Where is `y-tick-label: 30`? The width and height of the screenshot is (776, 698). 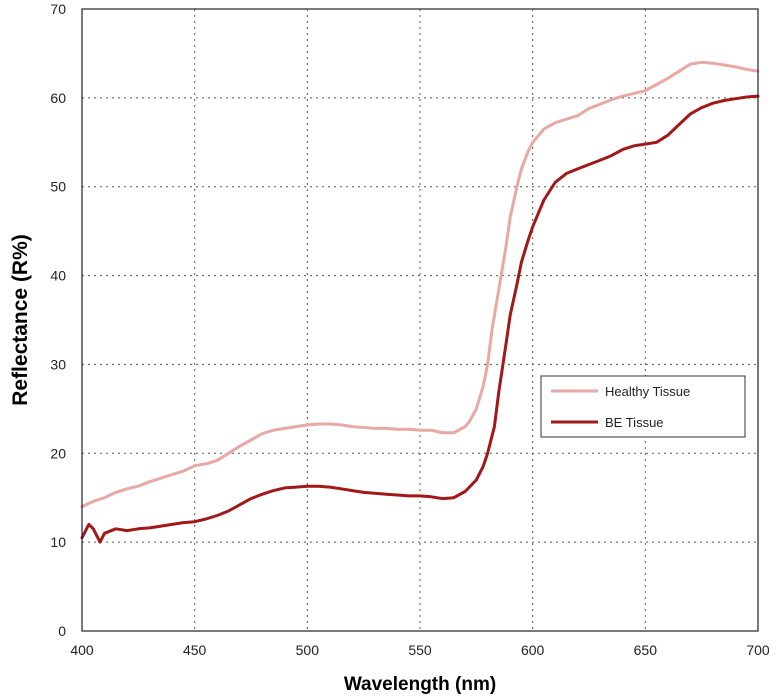
y-tick-label: 30 is located at coordinates (58, 364).